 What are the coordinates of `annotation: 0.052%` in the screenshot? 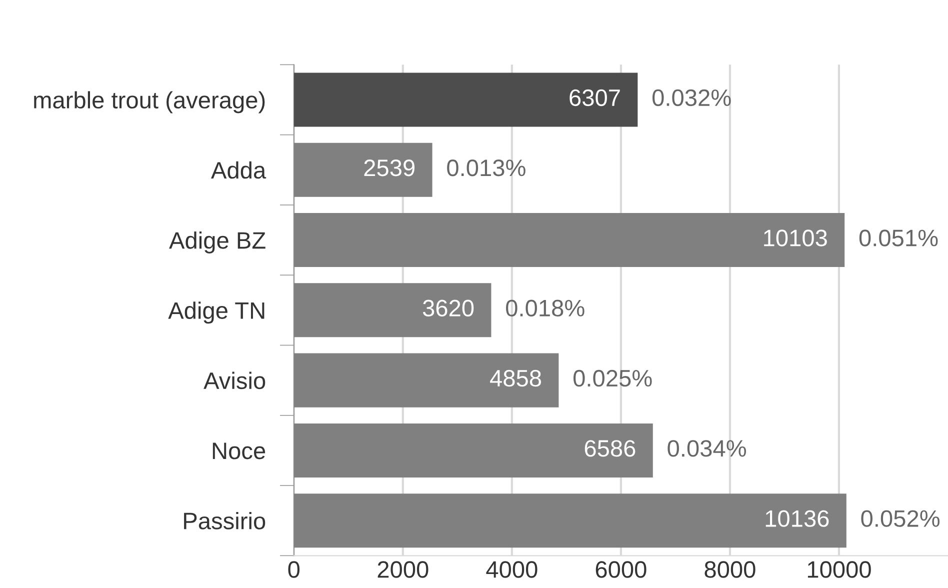 It's located at (900, 518).